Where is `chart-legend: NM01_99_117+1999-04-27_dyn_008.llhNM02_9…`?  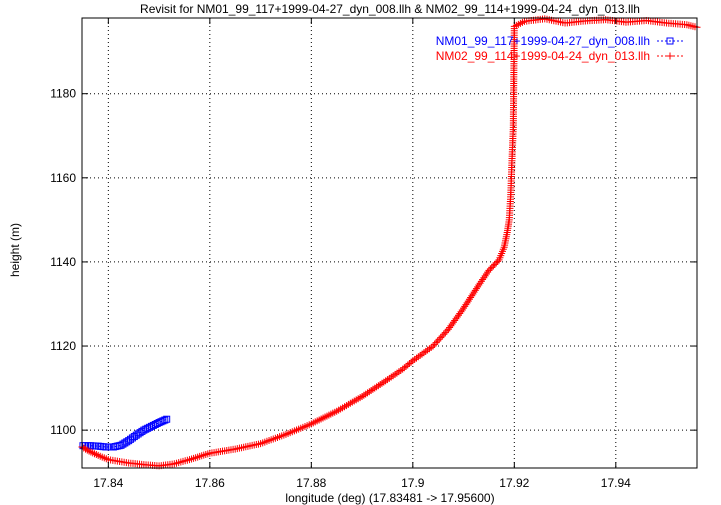 chart-legend: NM01_99_117+1999-04-27_dyn_008.llhNM02_9… is located at coordinates (559, 48).